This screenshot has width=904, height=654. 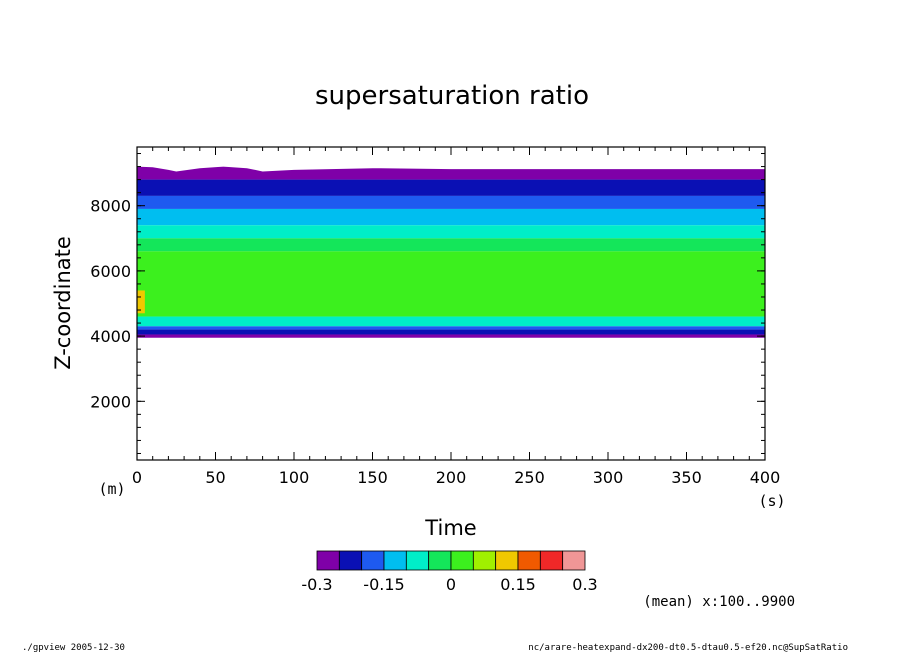 I want to click on chart-title: supersaturation ratio, so click(x=452, y=96).